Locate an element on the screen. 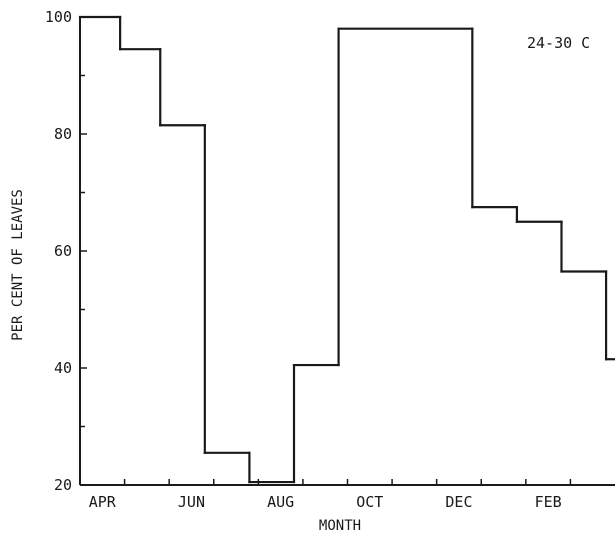  x-ticks: APR JUN AUG OCT DEC FEB is located at coordinates (330, 495).